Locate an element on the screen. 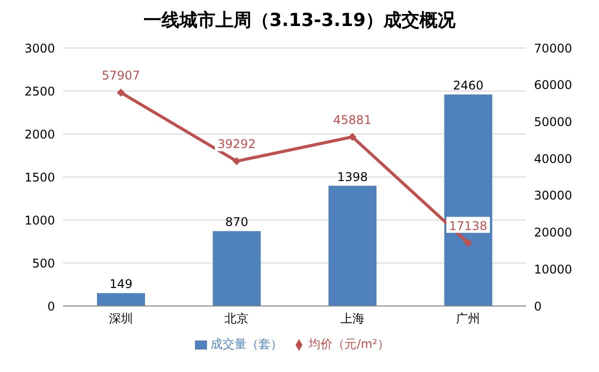 The width and height of the screenshot is (599, 372). data-label: 149 is located at coordinates (121, 284).